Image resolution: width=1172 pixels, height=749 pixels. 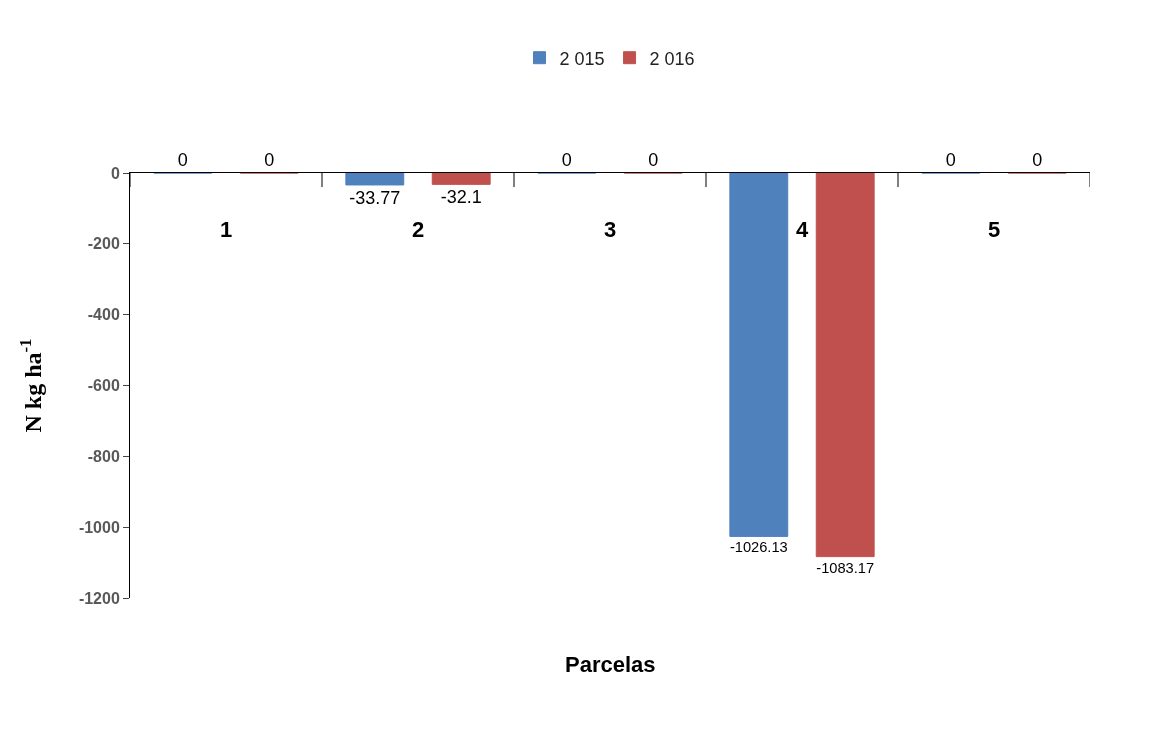 What do you see at coordinates (103, 315) in the screenshot?
I see `y-tick-label: -400` at bounding box center [103, 315].